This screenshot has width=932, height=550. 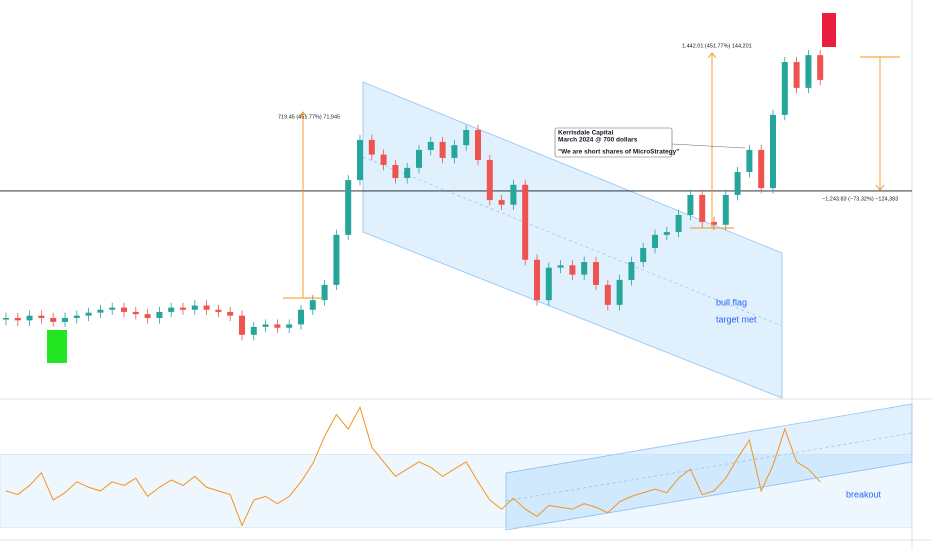 I want to click on note: bull flag, so click(x=731, y=302).